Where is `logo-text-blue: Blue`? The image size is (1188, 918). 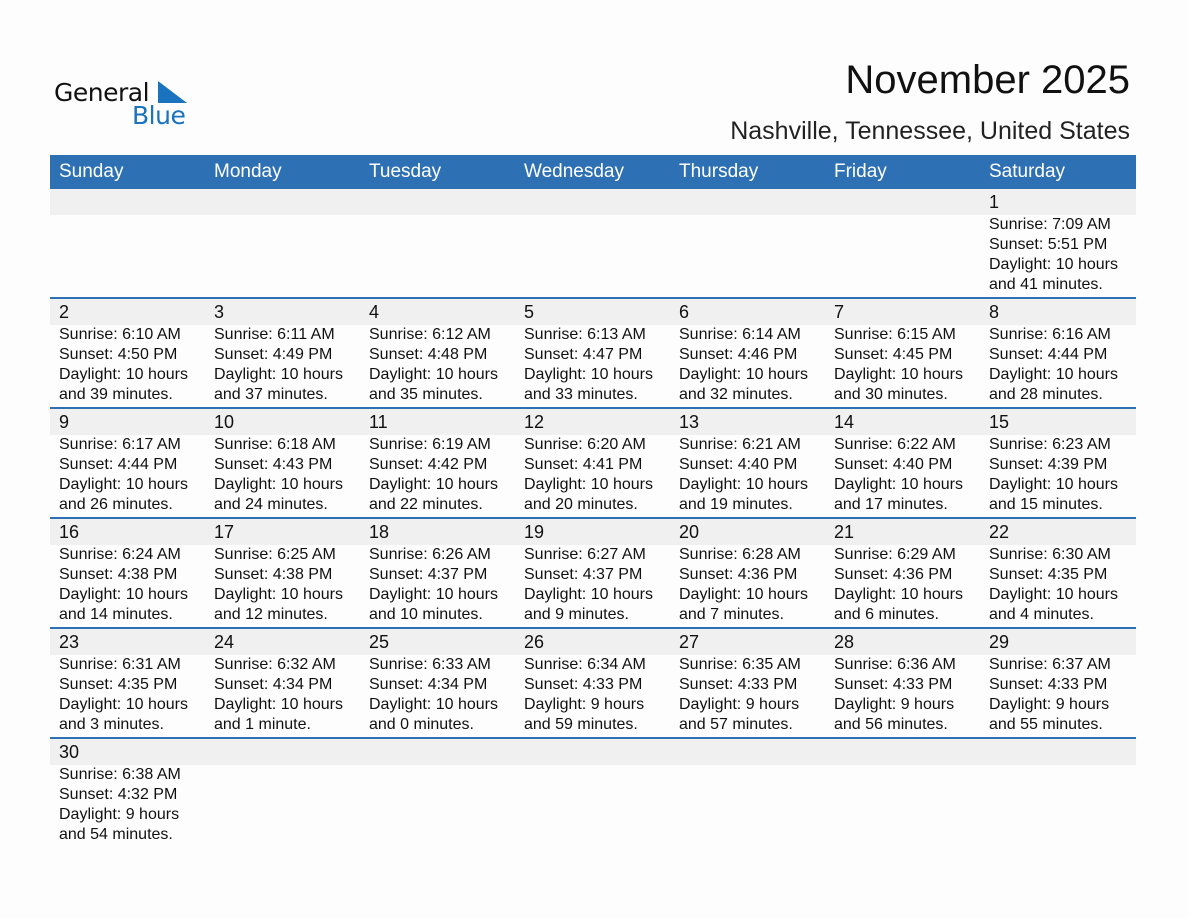
logo-text-blue: Blue is located at coordinates (159, 115).